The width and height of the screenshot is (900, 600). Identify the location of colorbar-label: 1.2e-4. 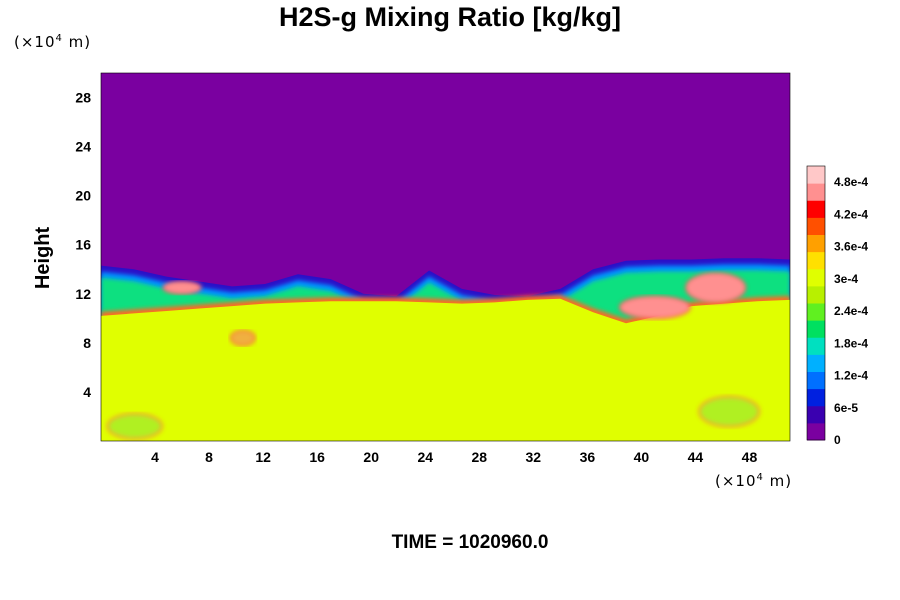
(851, 376).